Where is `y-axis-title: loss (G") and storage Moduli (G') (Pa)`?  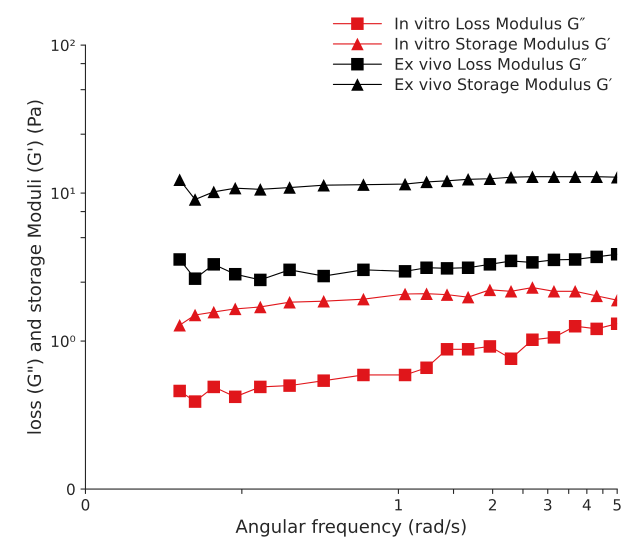 y-axis-title: loss (G") and storage Moduli (G') (Pa) is located at coordinates (36, 267).